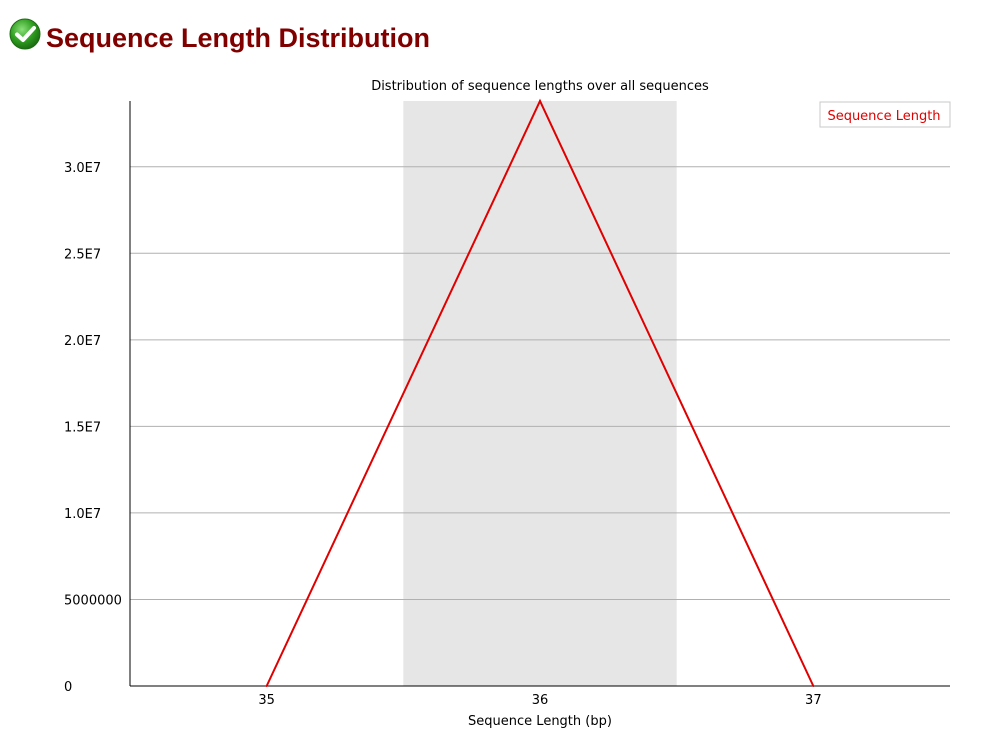  Describe the element at coordinates (82, 168) in the screenshot. I see `y-tick-label: 3.0E7` at that location.